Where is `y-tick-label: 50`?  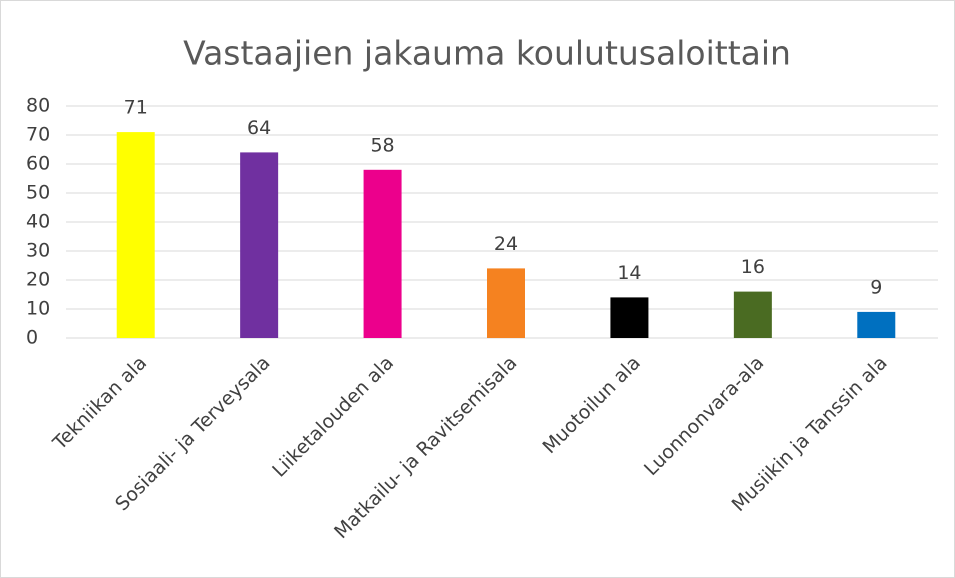 y-tick-label: 50 is located at coordinates (38, 193).